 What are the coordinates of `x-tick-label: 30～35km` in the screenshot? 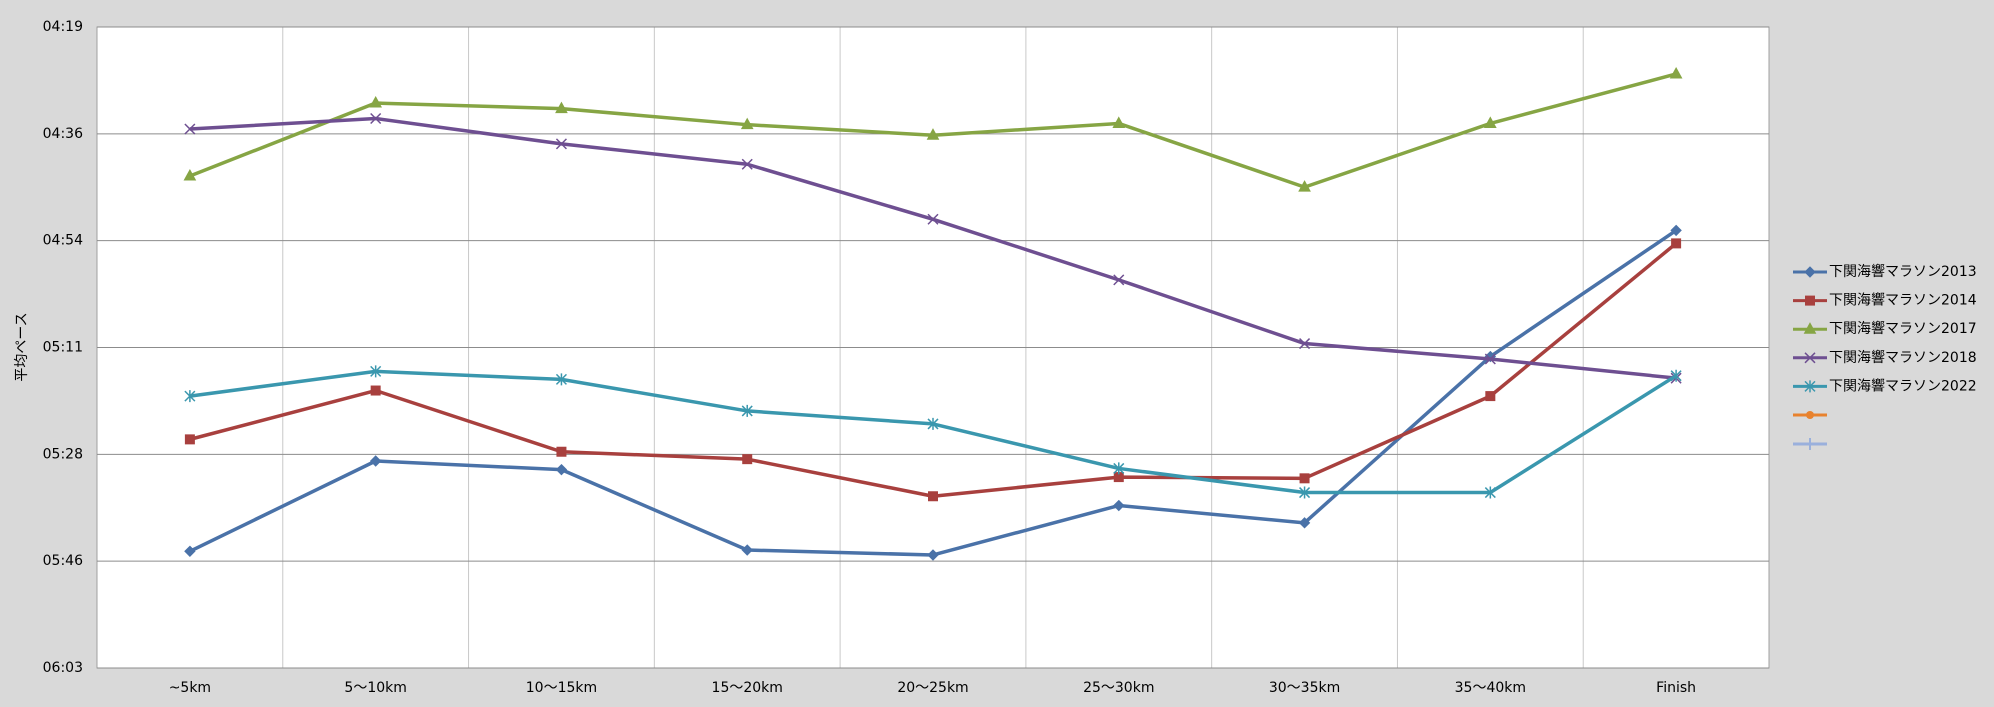 It's located at (1304, 688).